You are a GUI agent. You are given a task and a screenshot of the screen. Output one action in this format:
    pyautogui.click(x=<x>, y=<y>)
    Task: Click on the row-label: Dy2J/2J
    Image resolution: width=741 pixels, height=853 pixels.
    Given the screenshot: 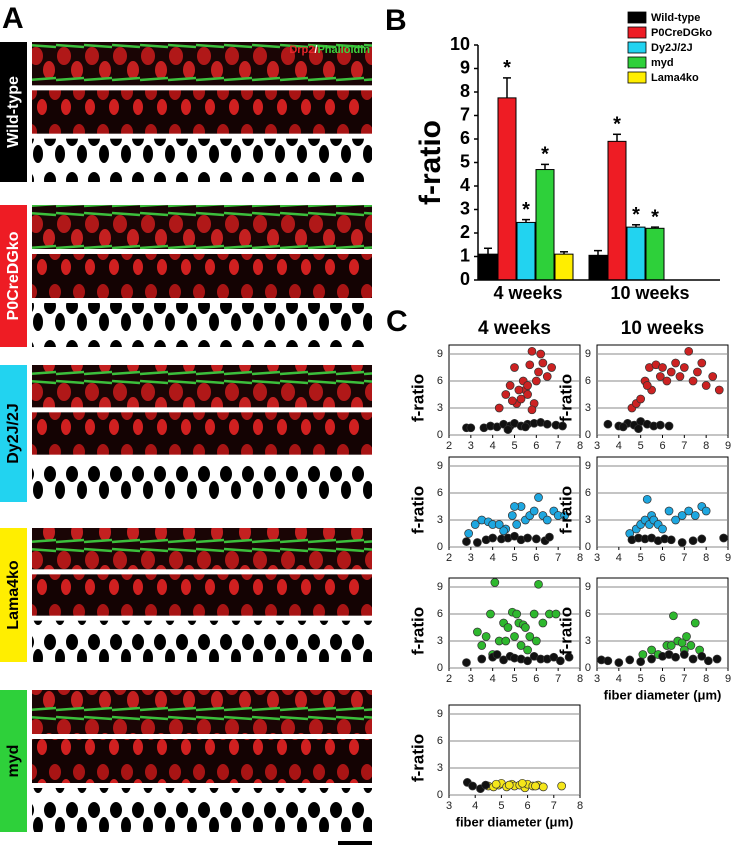 What is the action you would take?
    pyautogui.click(x=13, y=433)
    